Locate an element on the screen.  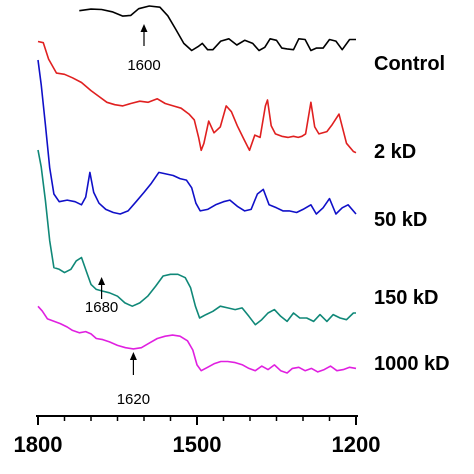
series-label-50-kd: 50 kD is located at coordinates (400, 220).